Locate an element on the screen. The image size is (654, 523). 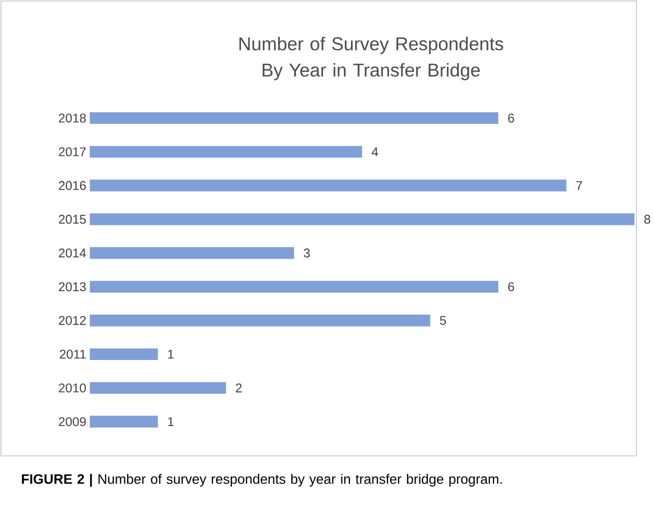
y-tick-label: 2012 is located at coordinates (72, 320).